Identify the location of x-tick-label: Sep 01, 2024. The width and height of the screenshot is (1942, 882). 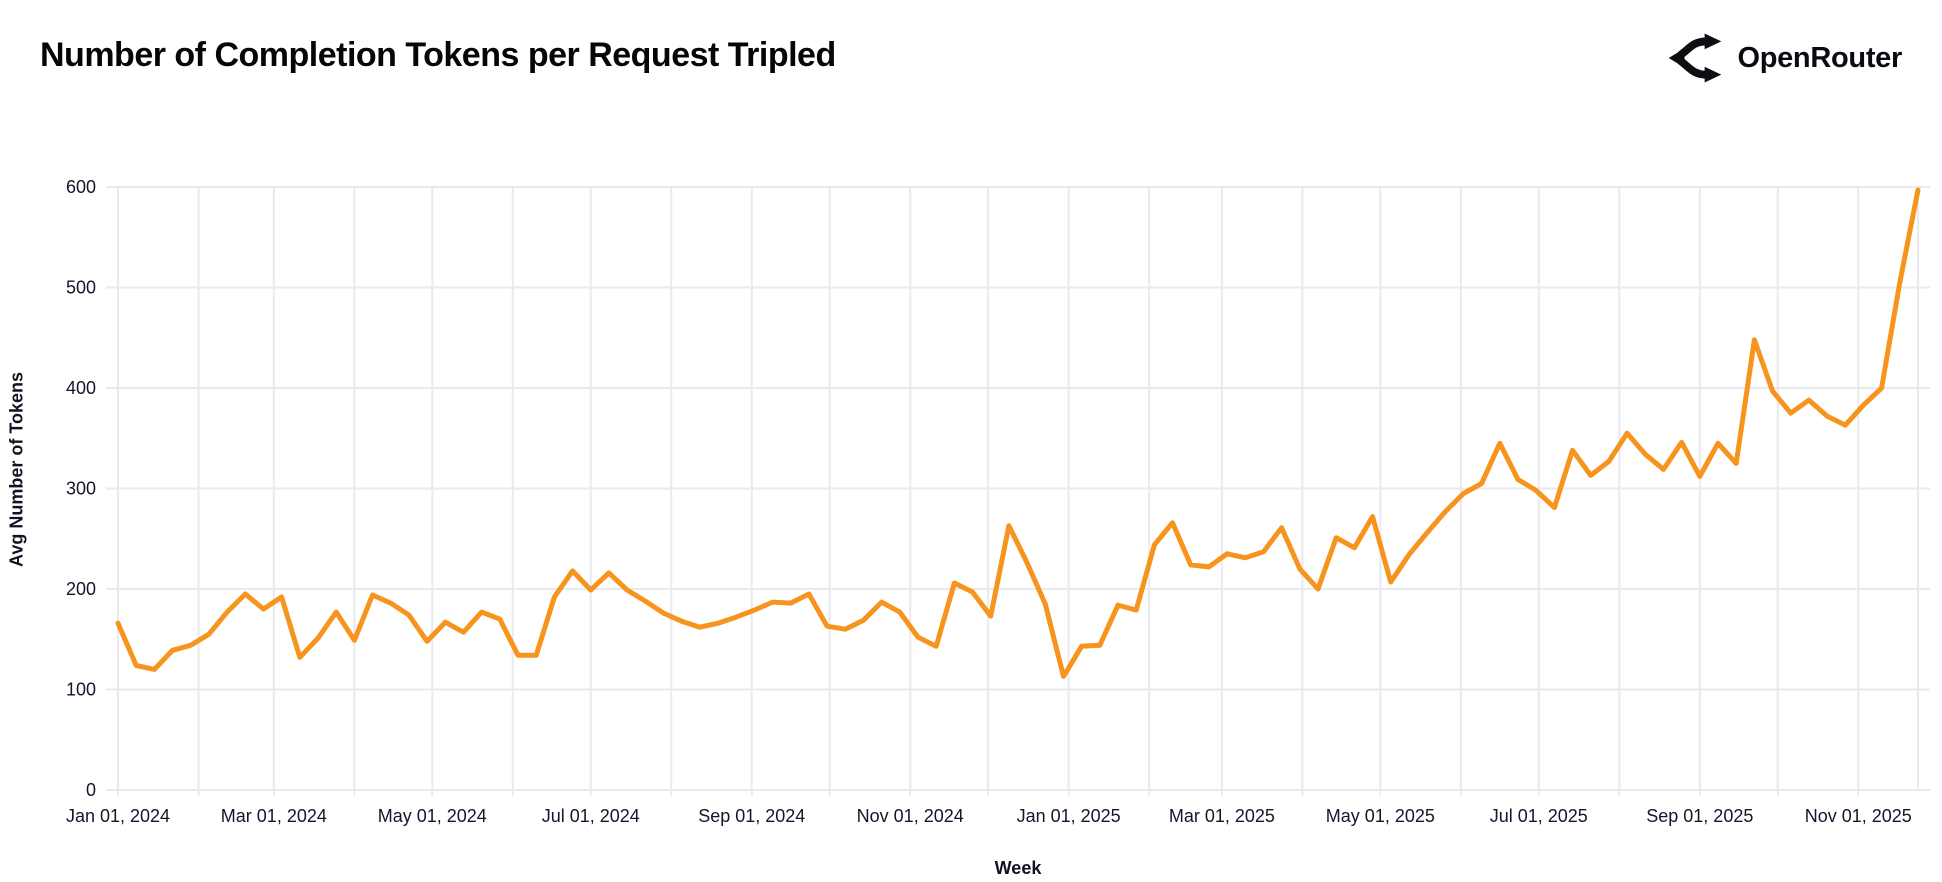
(751, 816).